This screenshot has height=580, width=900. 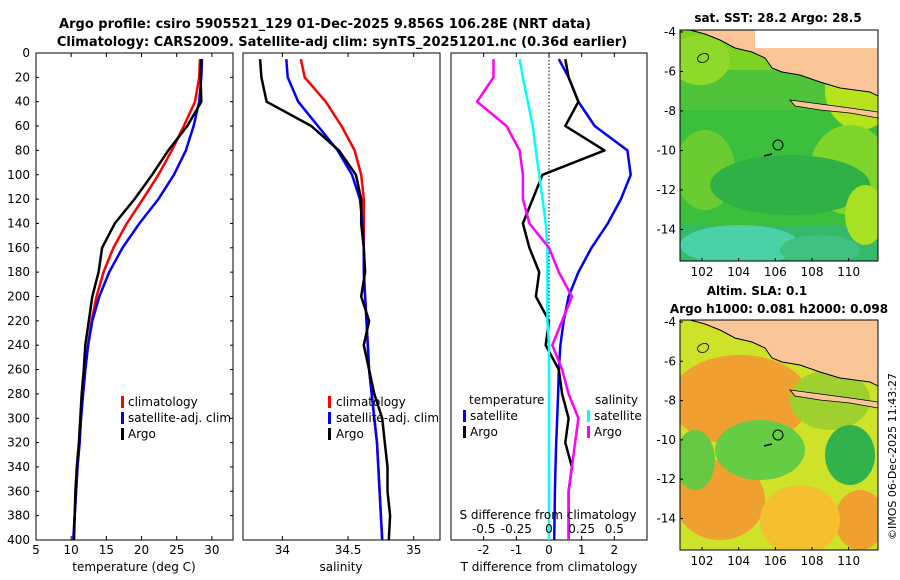 I want to click on sla-map-image, so click(x=779, y=435).